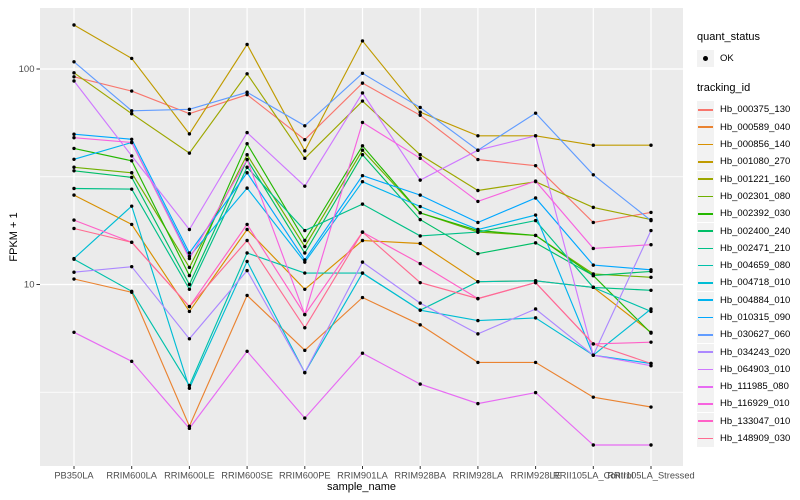 The width and height of the screenshot is (800, 500). I want to click on legend-label: Hb_004718_010, so click(755, 283).